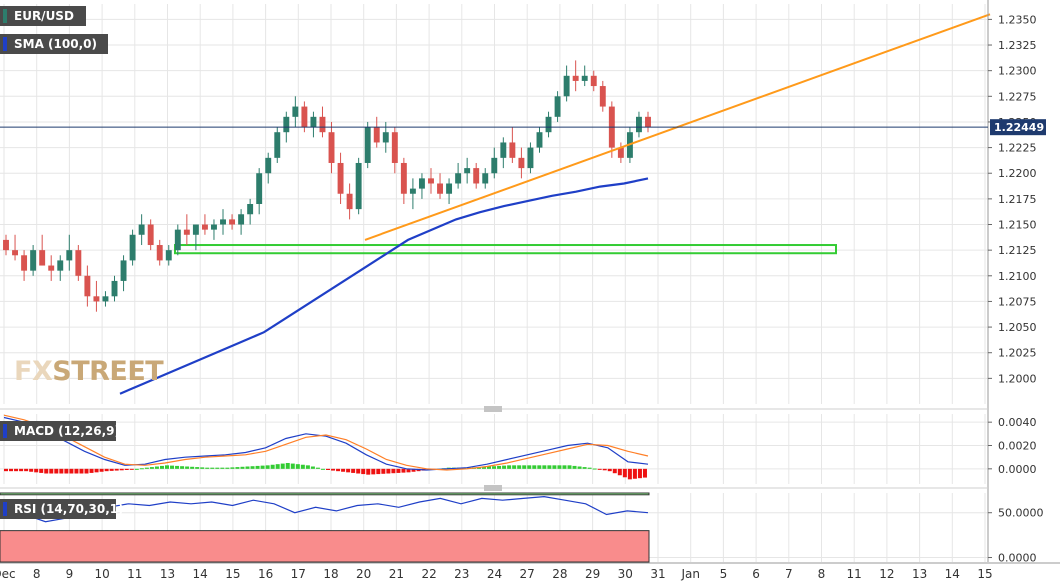 This screenshot has width=1060, height=587. Describe the element at coordinates (1017, 446) in the screenshot. I see `macd-tick-label: 0.0020` at that location.